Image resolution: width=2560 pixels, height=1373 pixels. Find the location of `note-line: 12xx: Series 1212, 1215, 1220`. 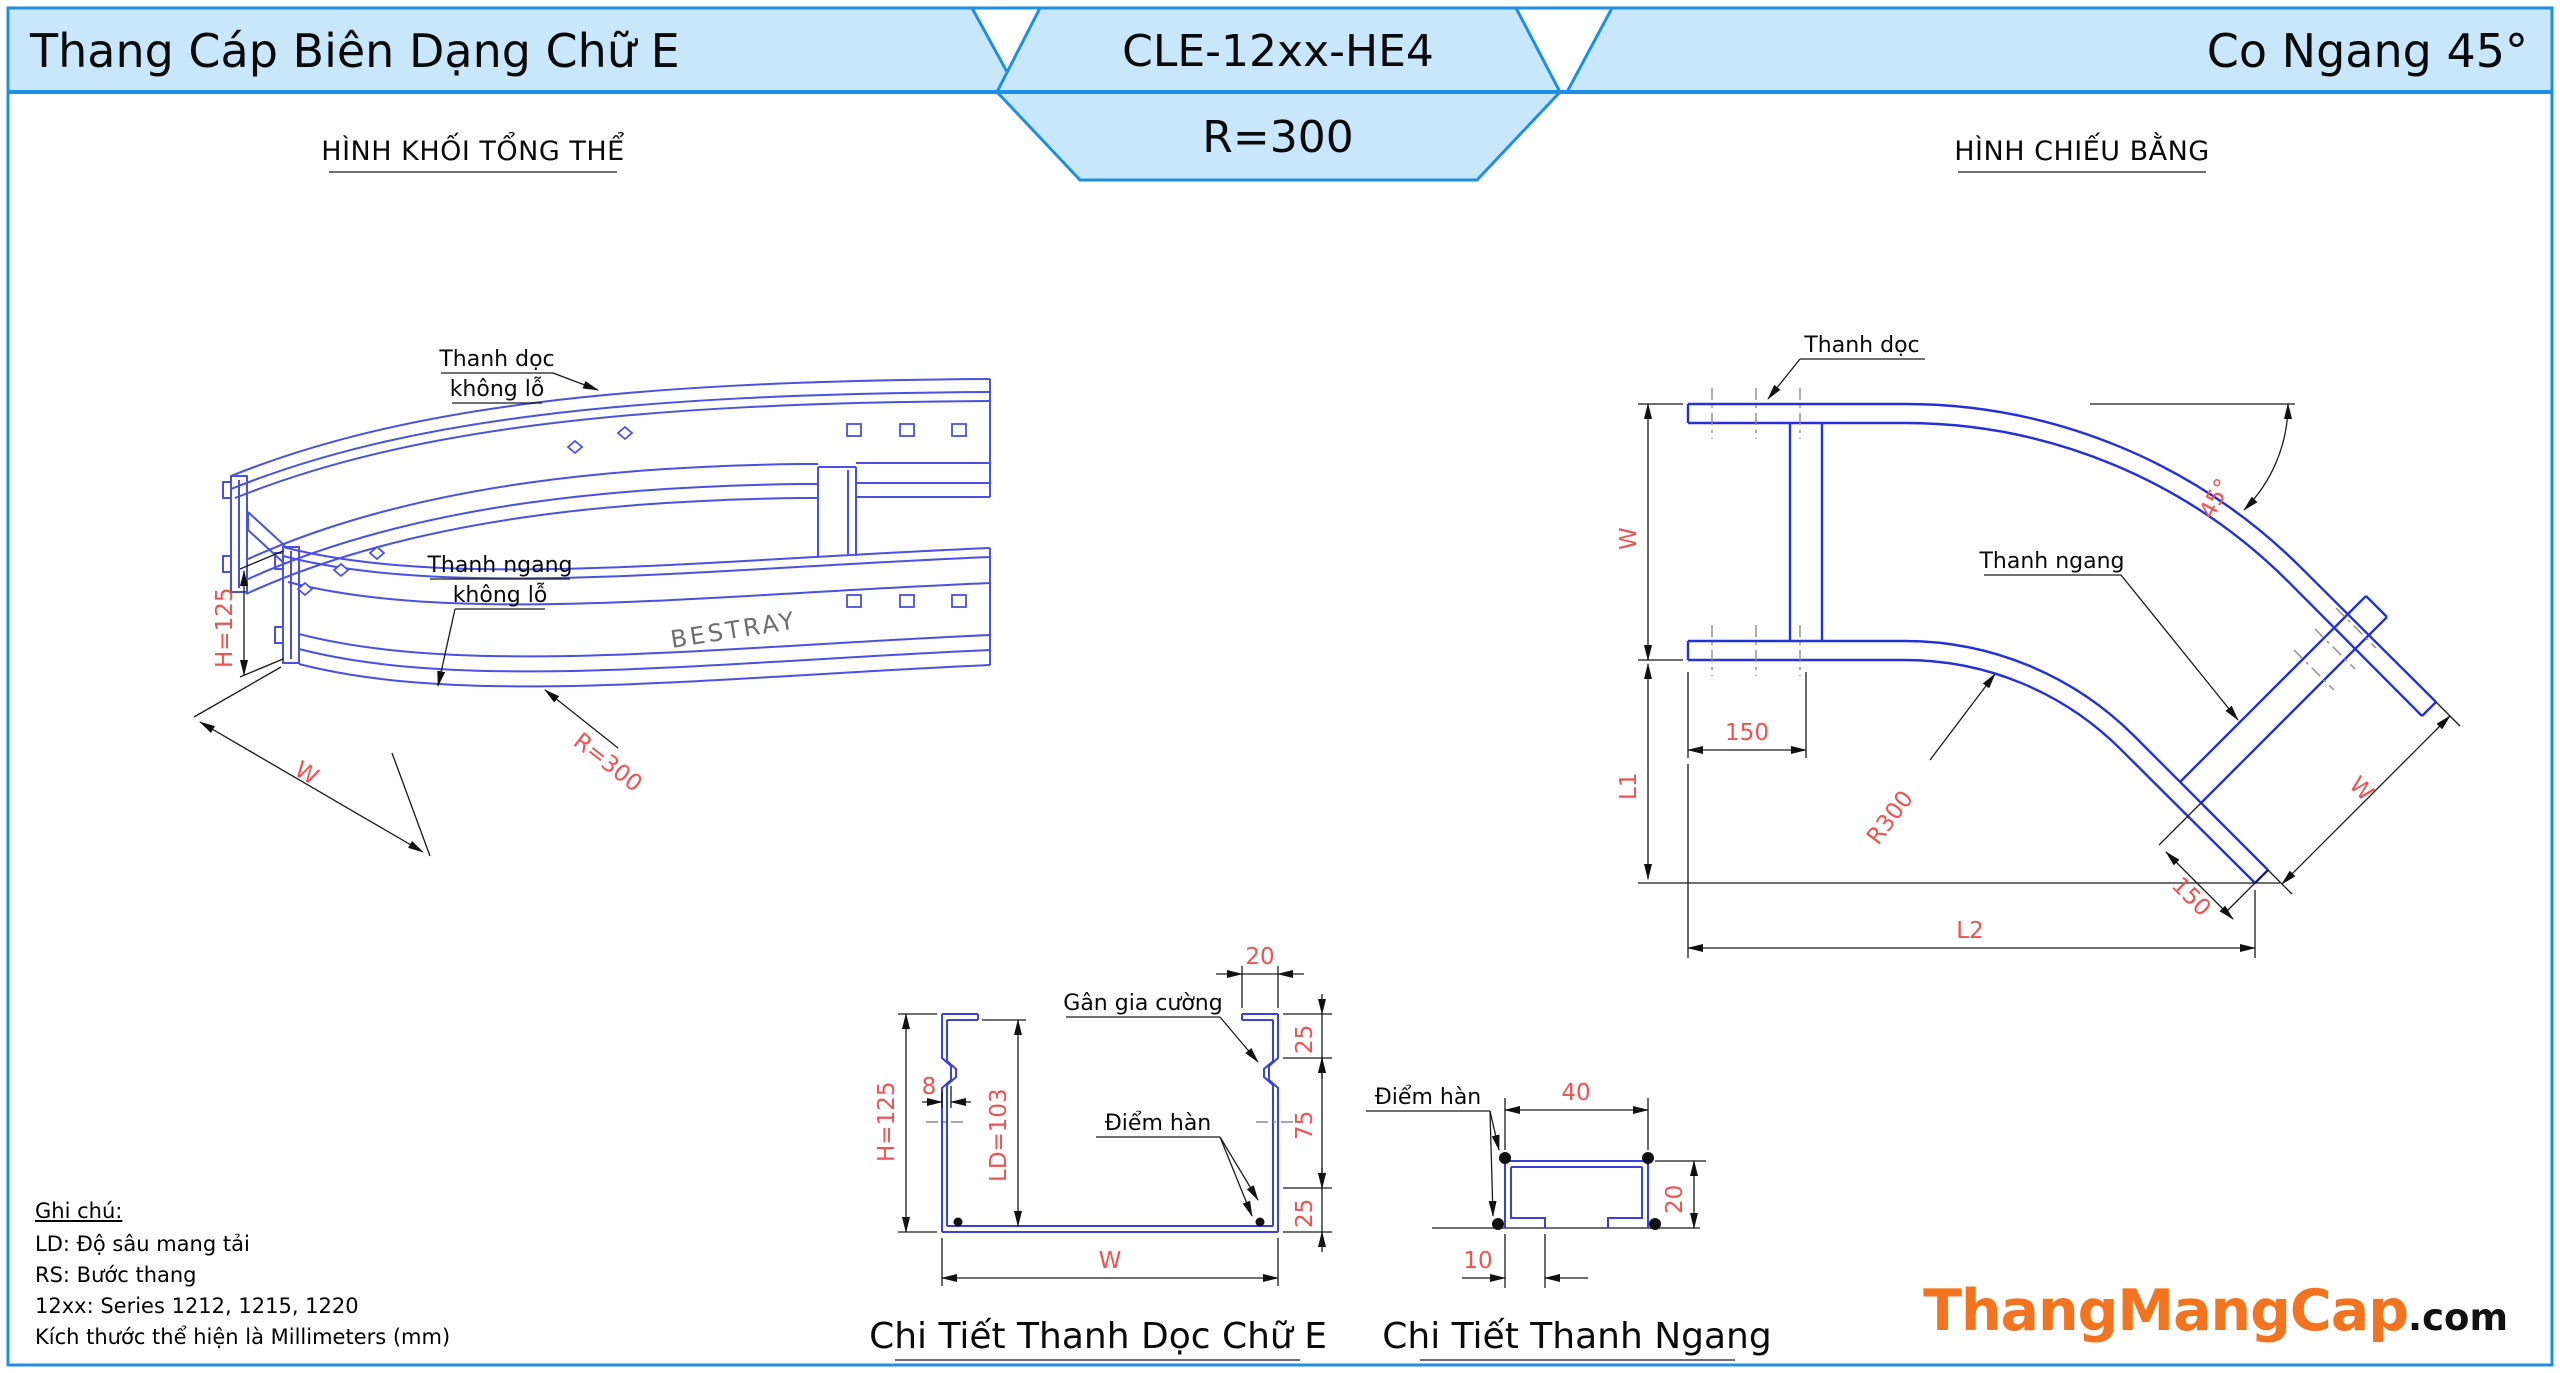

note-line: 12xx: Series 1212, 1215, 1220 is located at coordinates (197, 1306).